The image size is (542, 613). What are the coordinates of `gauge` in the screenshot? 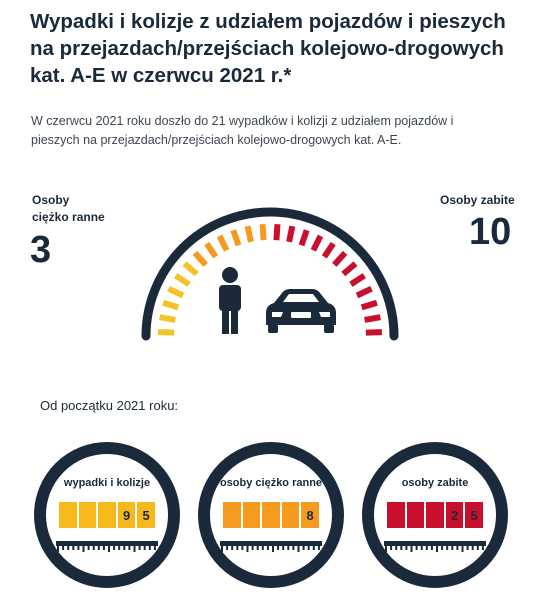 It's located at (270, 274).